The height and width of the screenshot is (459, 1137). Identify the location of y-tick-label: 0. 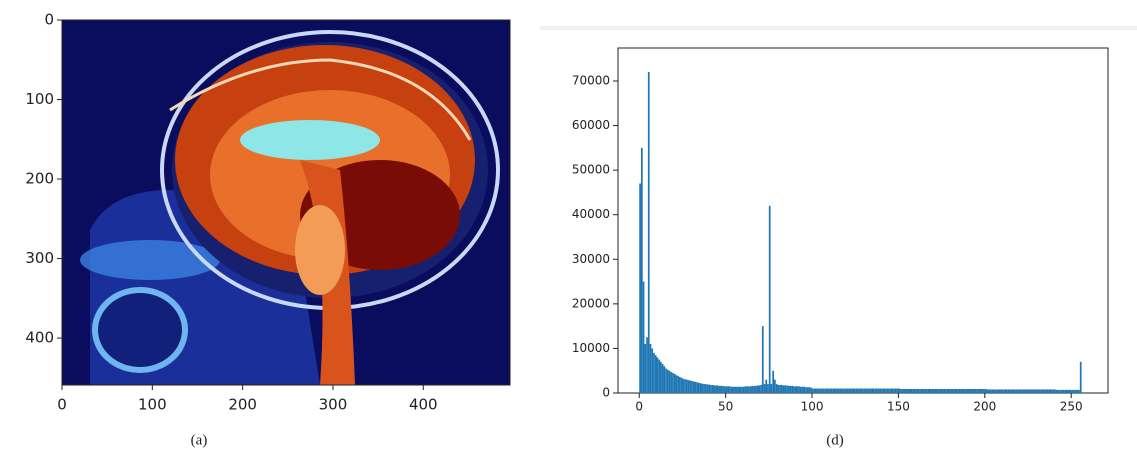
(606, 393).